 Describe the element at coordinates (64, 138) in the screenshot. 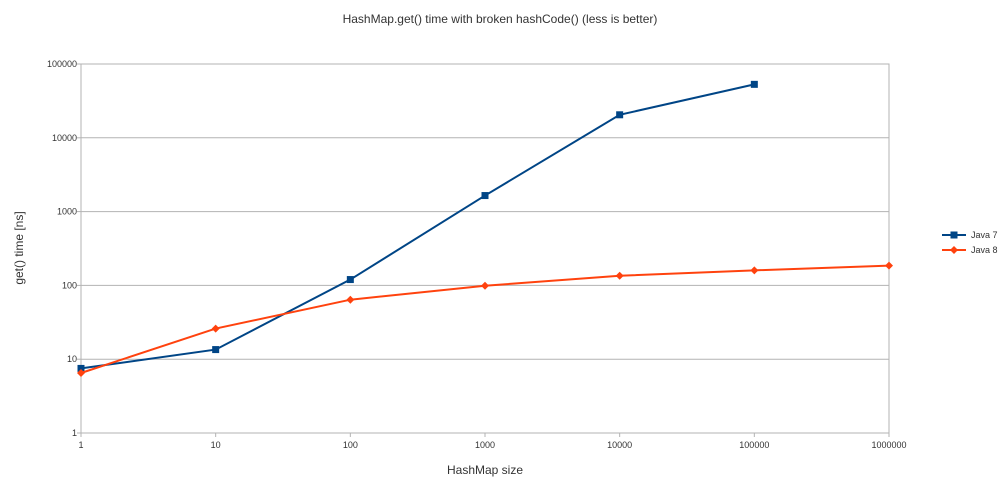

I see `y-tick-label: 10000` at that location.